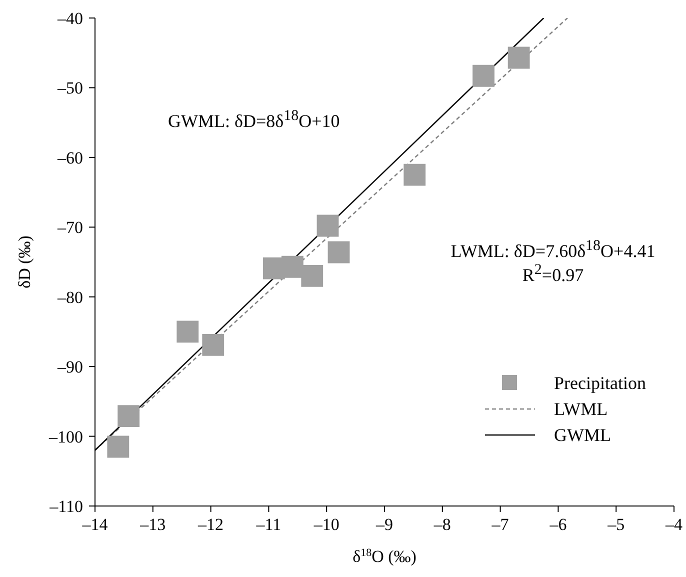 Image resolution: width=686 pixels, height=577 pixels. I want to click on x-tick-label: –5, so click(615, 524).